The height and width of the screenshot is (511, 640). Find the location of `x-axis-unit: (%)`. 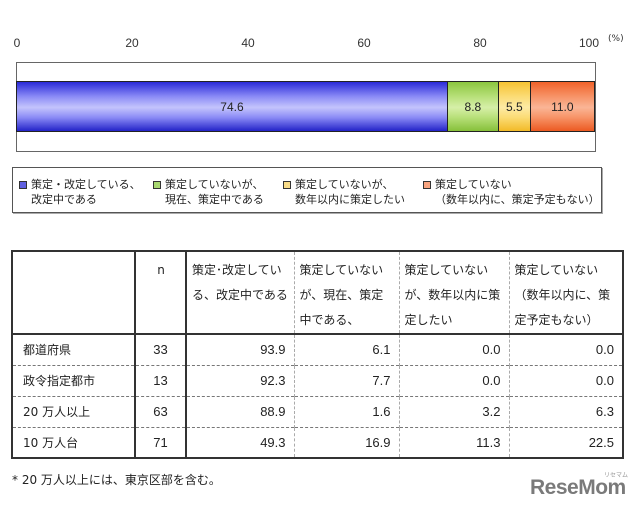

x-axis-unit: (%) is located at coordinates (616, 39).